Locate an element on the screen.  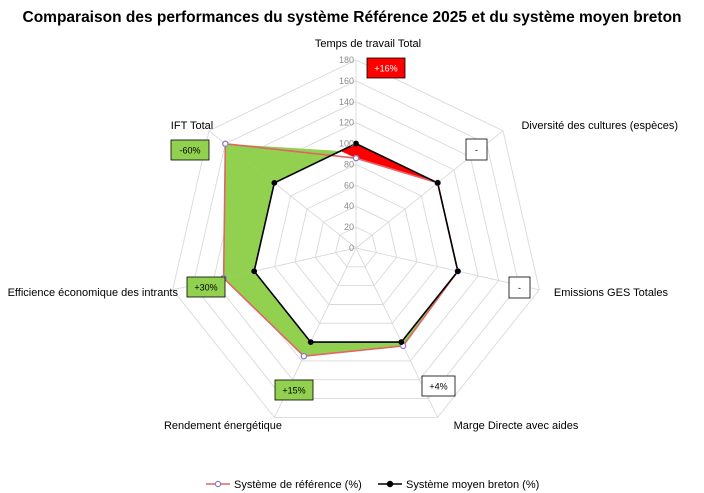
series-breton-line is located at coordinates (356, 242).